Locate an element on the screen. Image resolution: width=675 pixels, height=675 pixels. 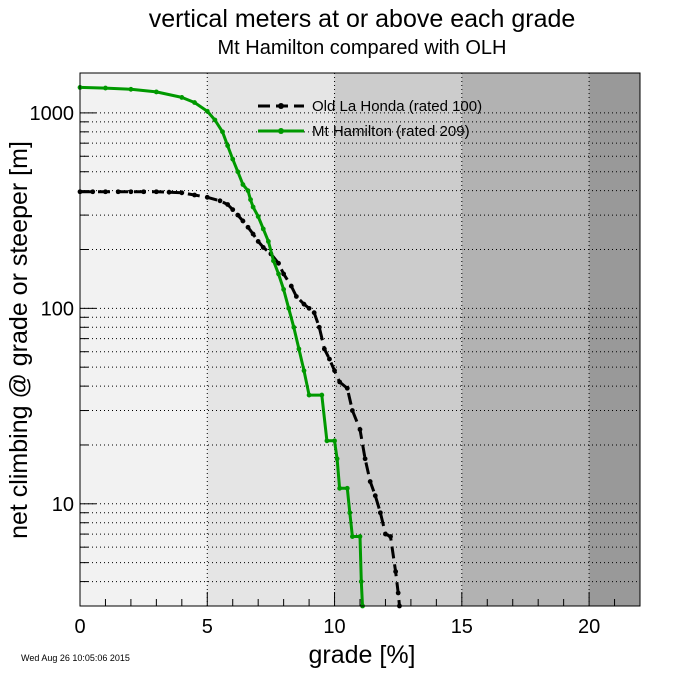
legend-label-0: Old La Honda (rated 100) is located at coordinates (397, 106).